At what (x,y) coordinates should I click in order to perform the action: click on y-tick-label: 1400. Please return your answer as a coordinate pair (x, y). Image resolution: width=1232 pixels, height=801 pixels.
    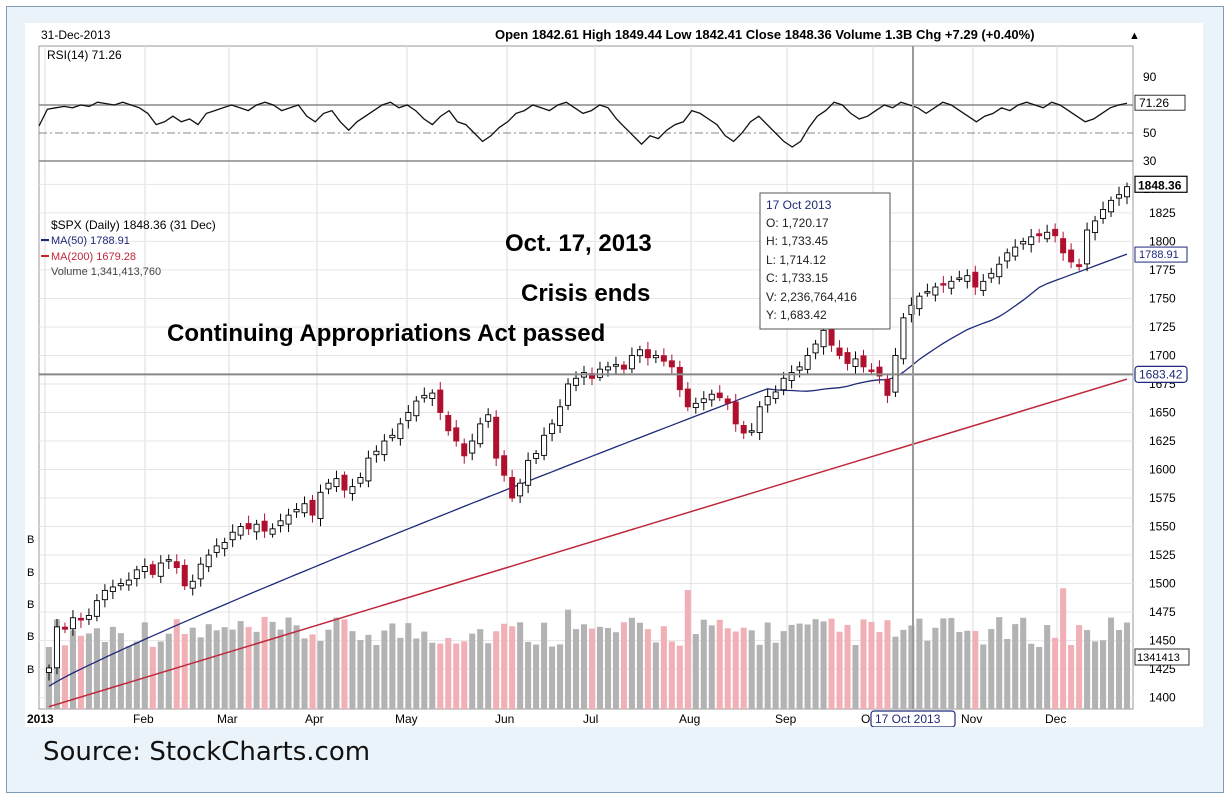
    Looking at the image, I should click on (1162, 698).